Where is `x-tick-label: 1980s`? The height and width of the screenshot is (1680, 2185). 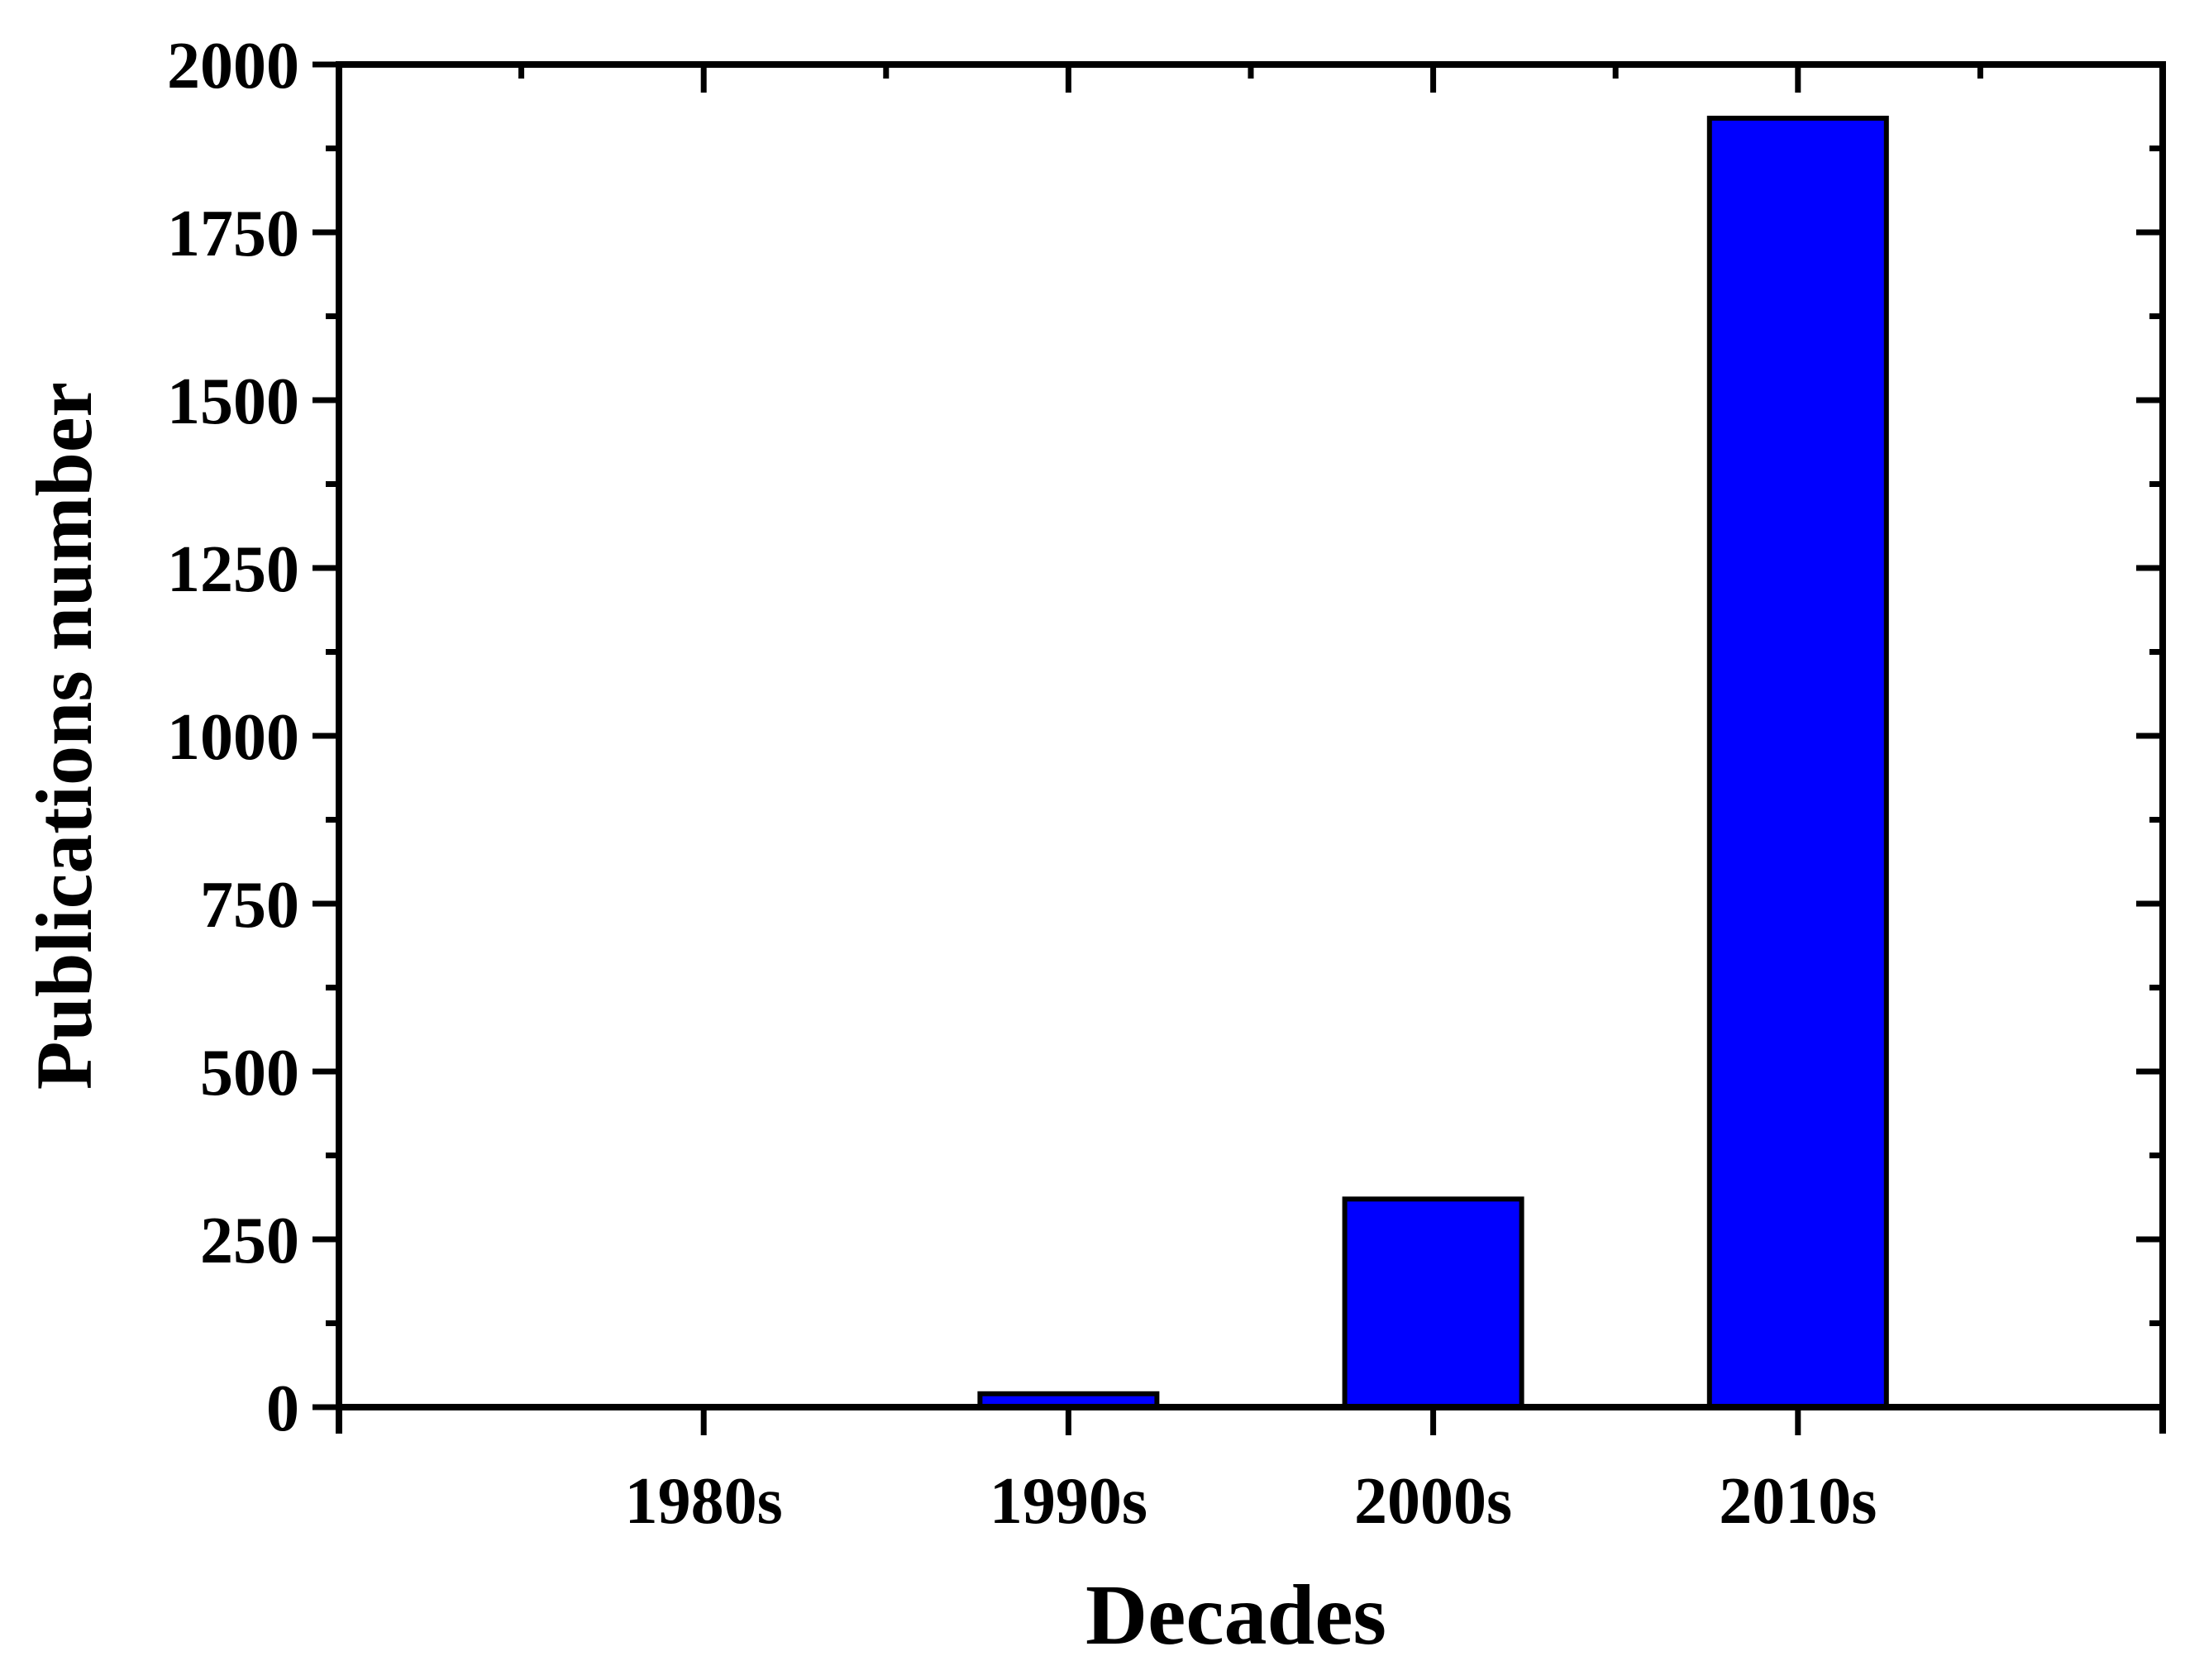
x-tick-label: 1980s is located at coordinates (704, 1501).